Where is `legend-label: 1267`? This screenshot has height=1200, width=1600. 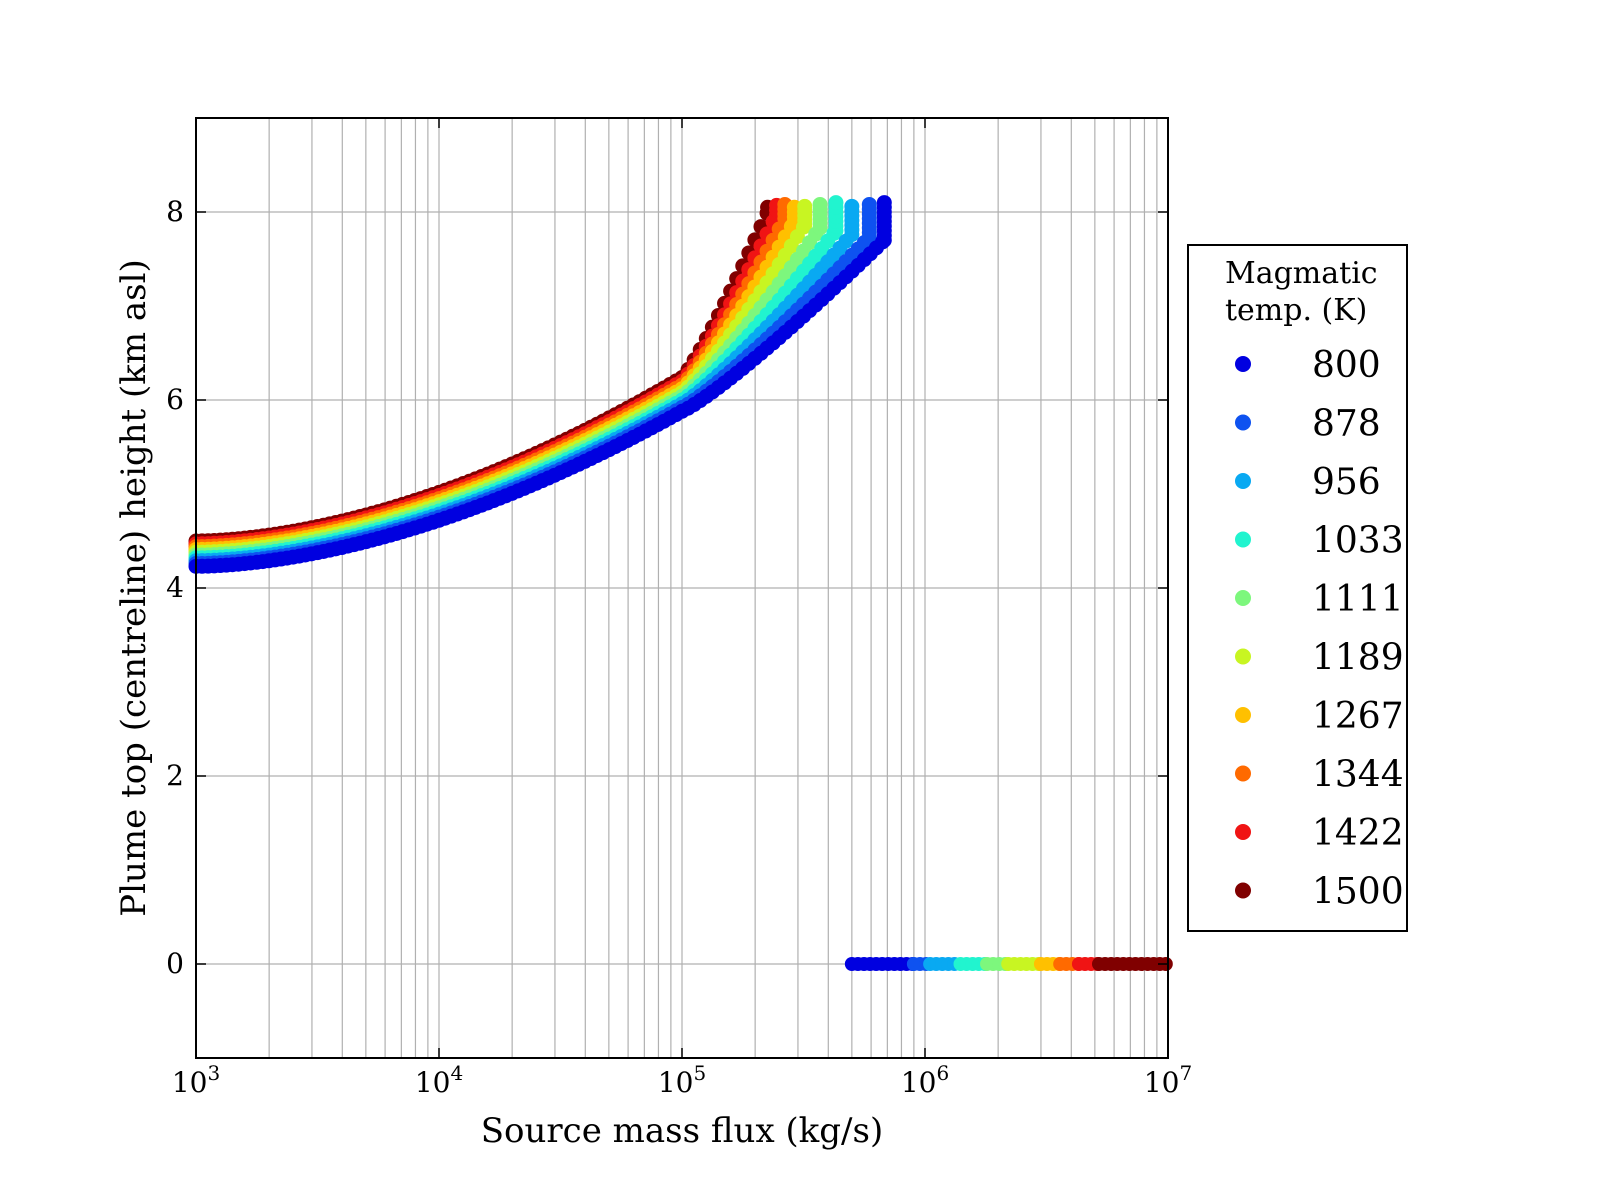
legend-label: 1267 is located at coordinates (1358, 716).